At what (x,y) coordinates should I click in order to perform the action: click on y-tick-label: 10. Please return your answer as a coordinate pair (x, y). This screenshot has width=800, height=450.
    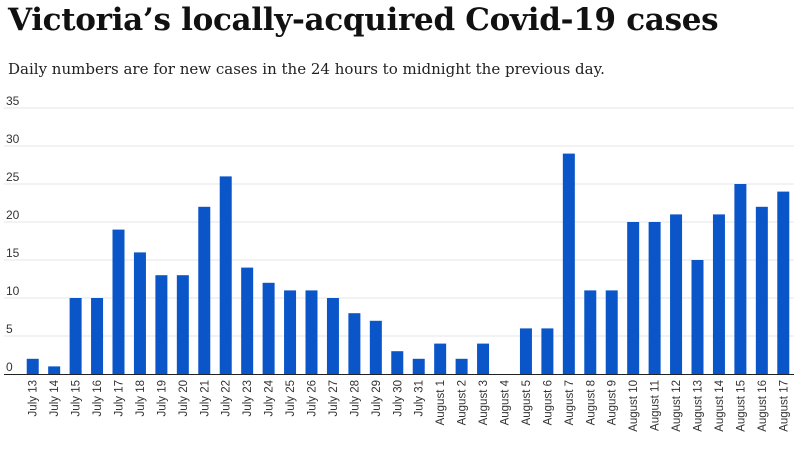
    Looking at the image, I should click on (13, 291).